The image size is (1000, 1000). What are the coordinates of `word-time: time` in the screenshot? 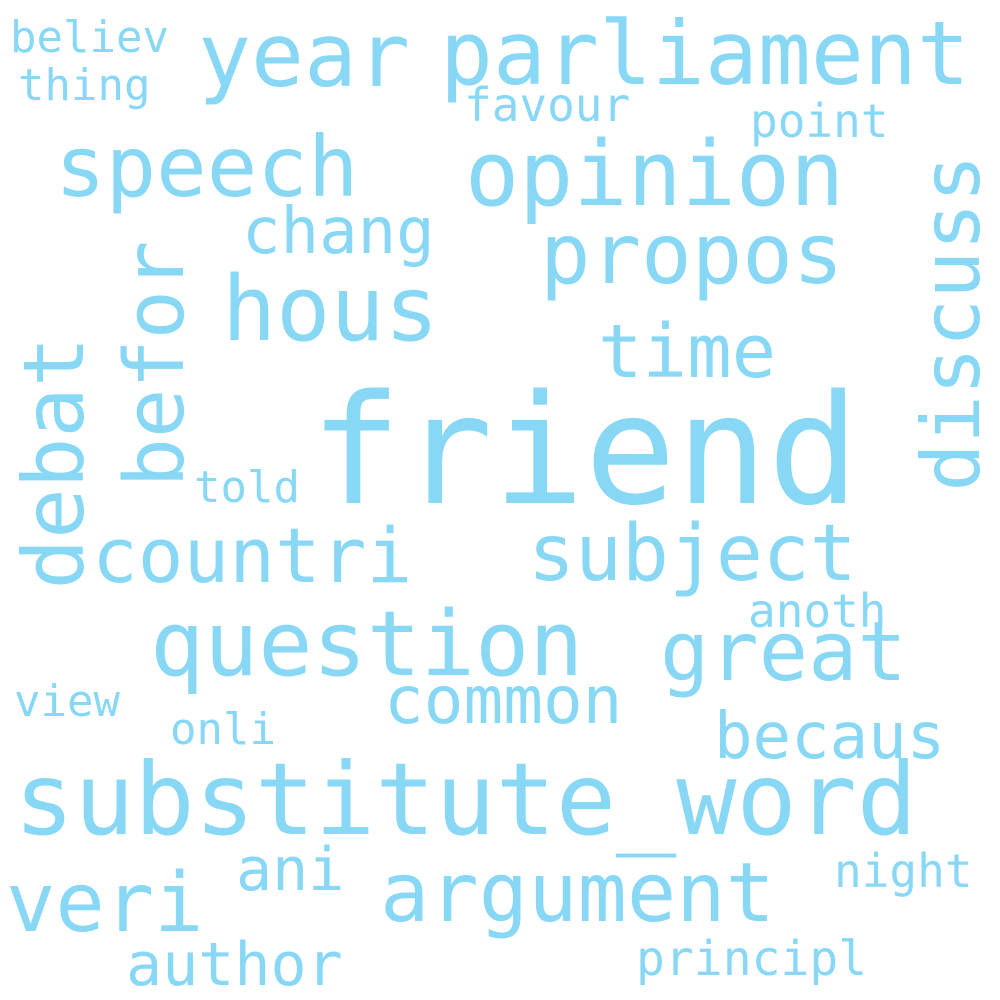 It's located at (687, 352).